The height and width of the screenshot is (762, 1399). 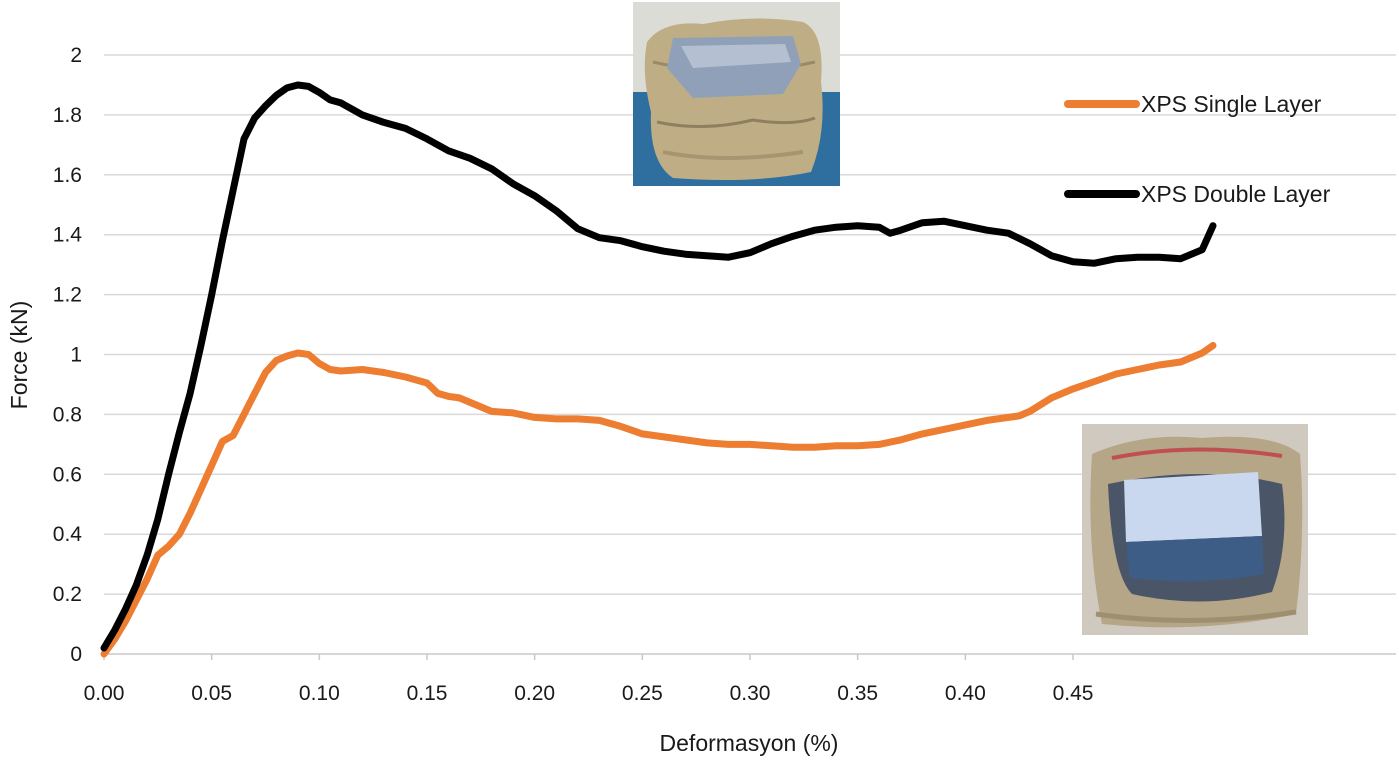 I want to click on x-tick-label: 0.35, so click(x=857, y=693).